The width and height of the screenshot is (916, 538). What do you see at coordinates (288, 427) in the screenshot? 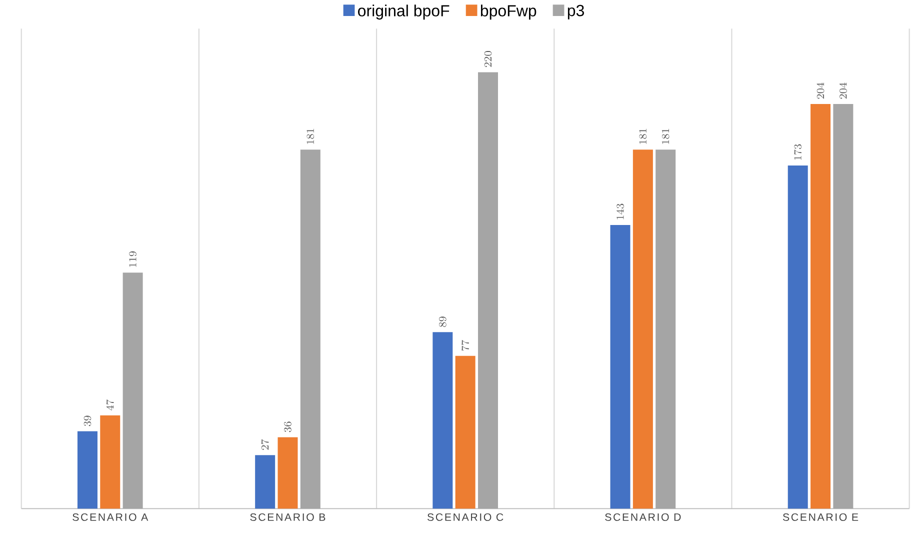
I see `data-label: 36` at bounding box center [288, 427].